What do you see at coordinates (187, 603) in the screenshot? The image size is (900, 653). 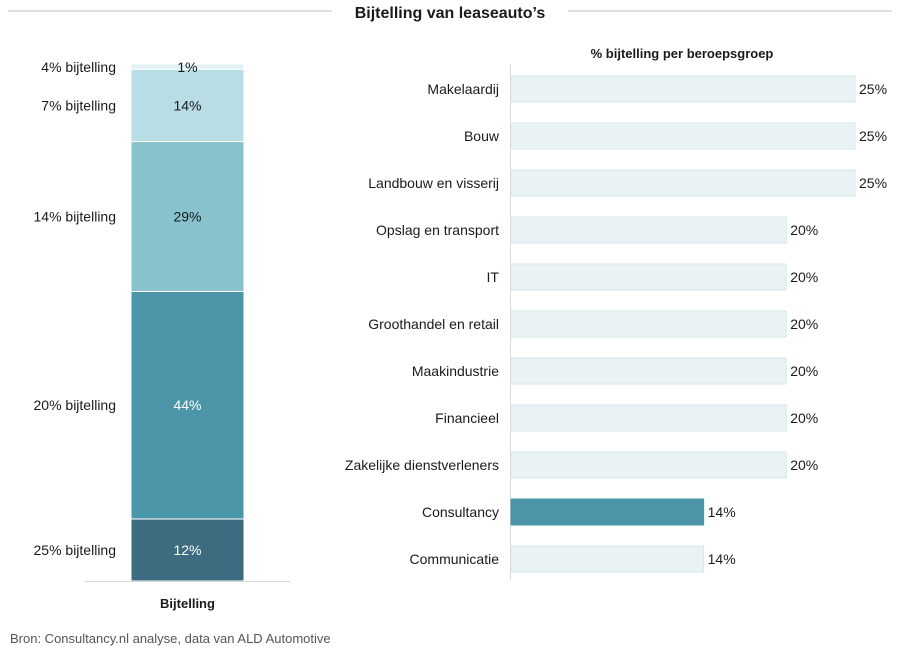 I see `stack-x-label: Bijtelling` at bounding box center [187, 603].